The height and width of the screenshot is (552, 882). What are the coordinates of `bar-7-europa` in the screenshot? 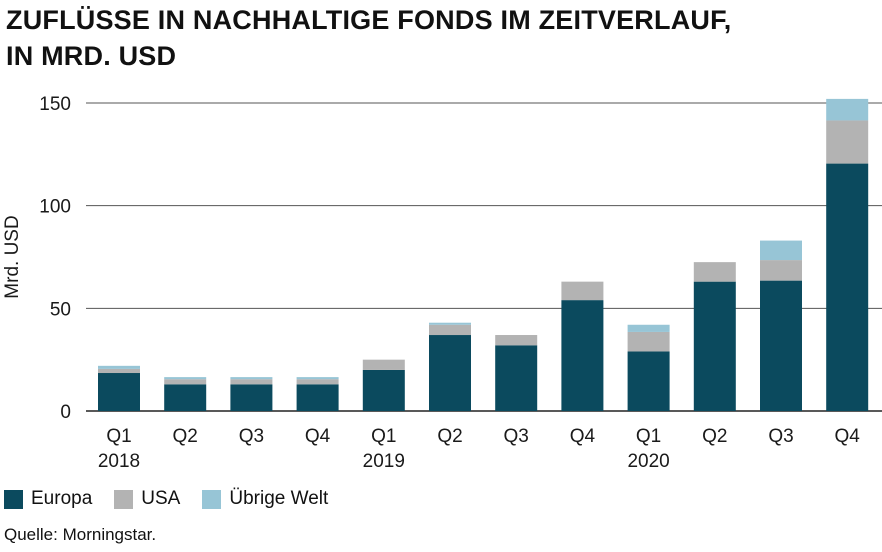 It's located at (516, 378).